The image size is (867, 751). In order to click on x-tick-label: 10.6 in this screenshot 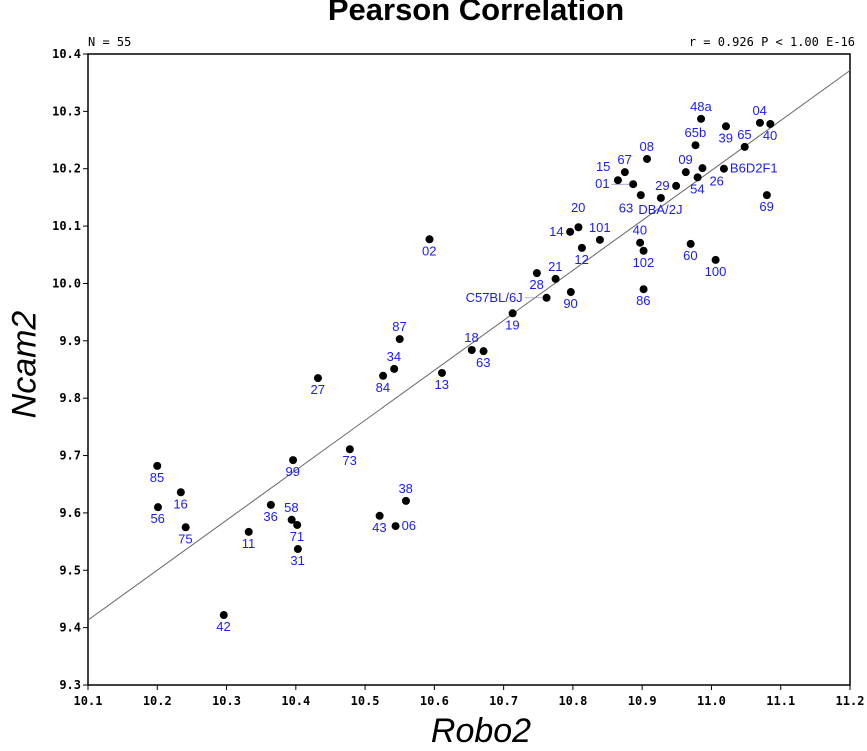, I will do `click(434, 701)`.